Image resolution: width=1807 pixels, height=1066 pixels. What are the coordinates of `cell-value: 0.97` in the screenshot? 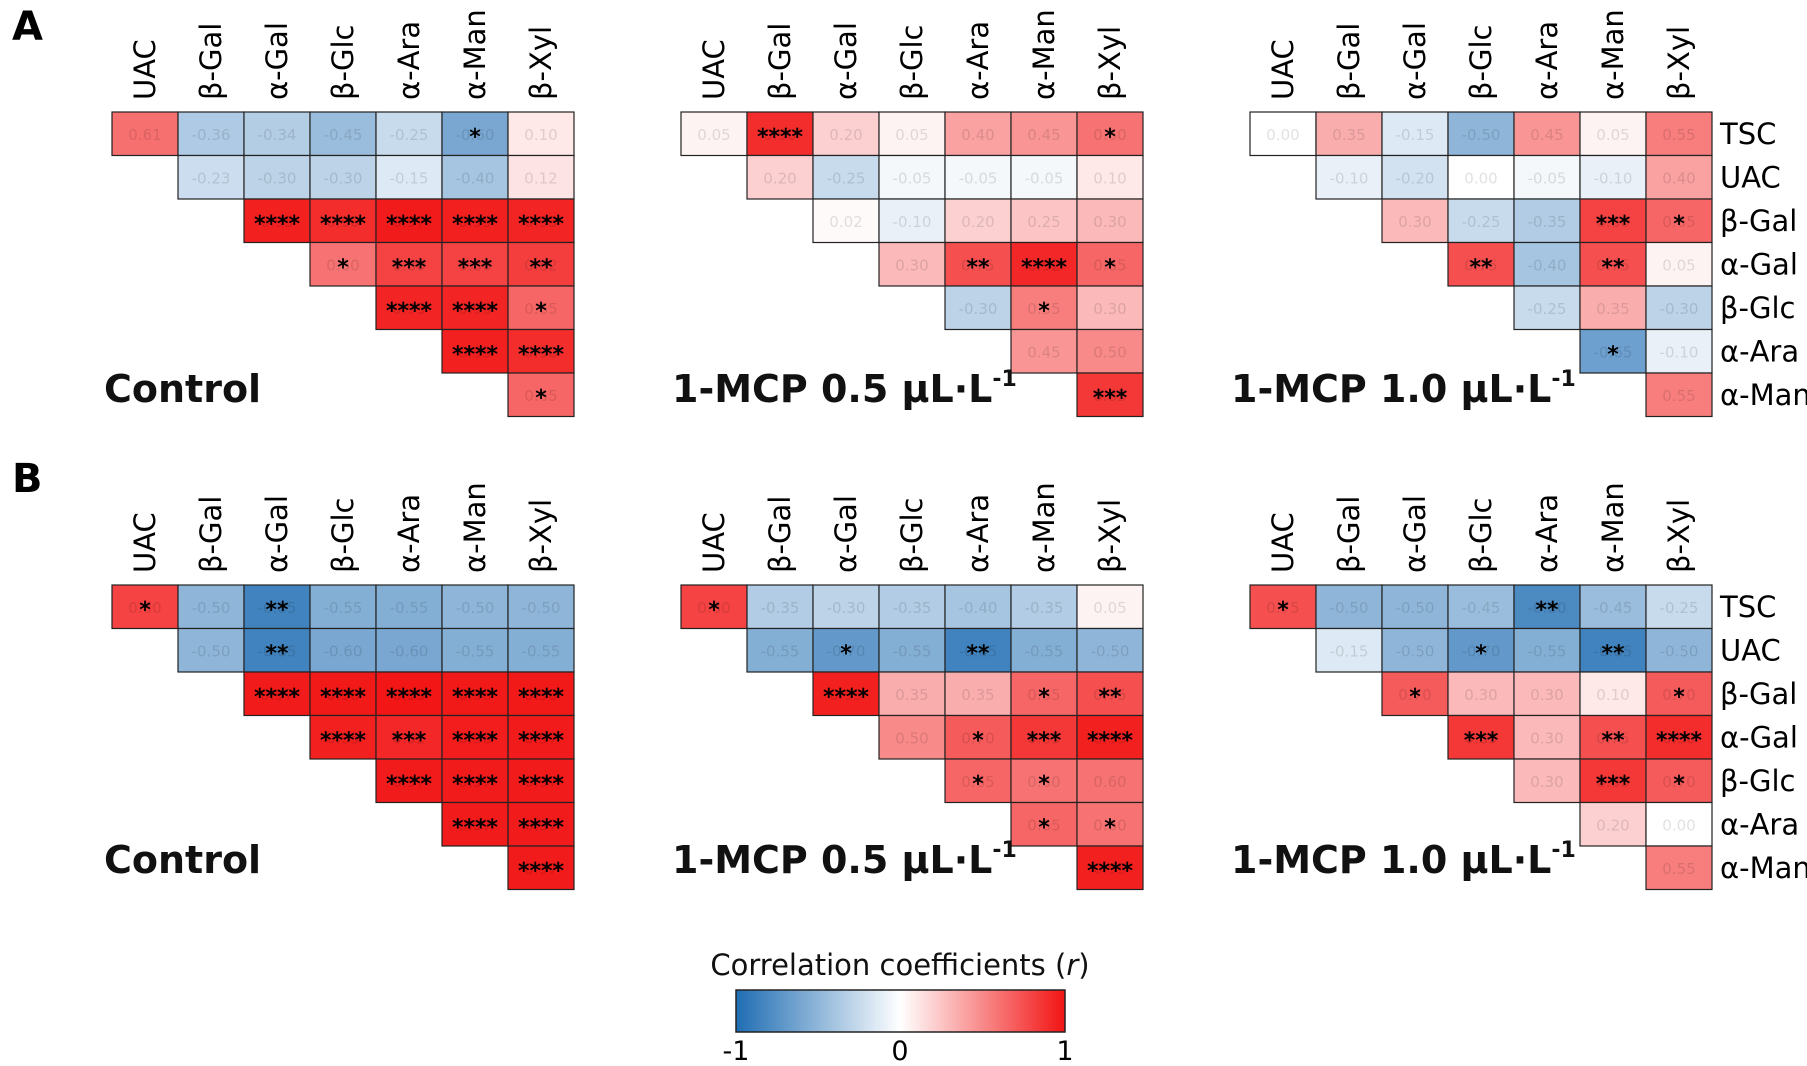 It's located at (540, 825).